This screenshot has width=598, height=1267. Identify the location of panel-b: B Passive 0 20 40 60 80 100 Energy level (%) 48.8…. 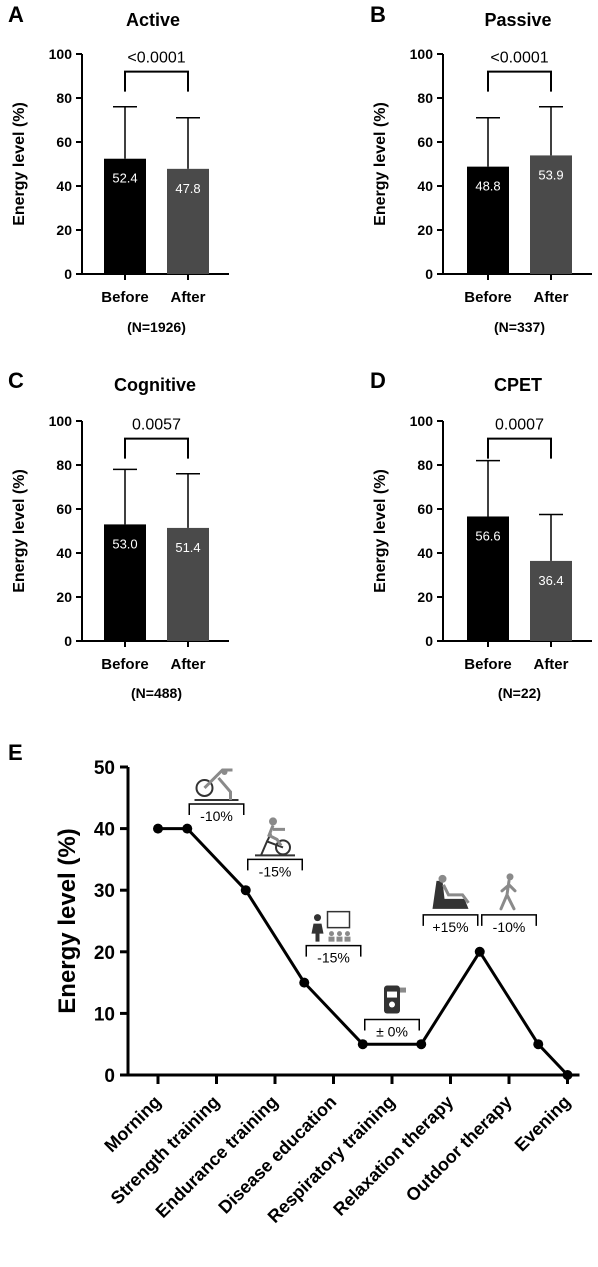
(481, 168).